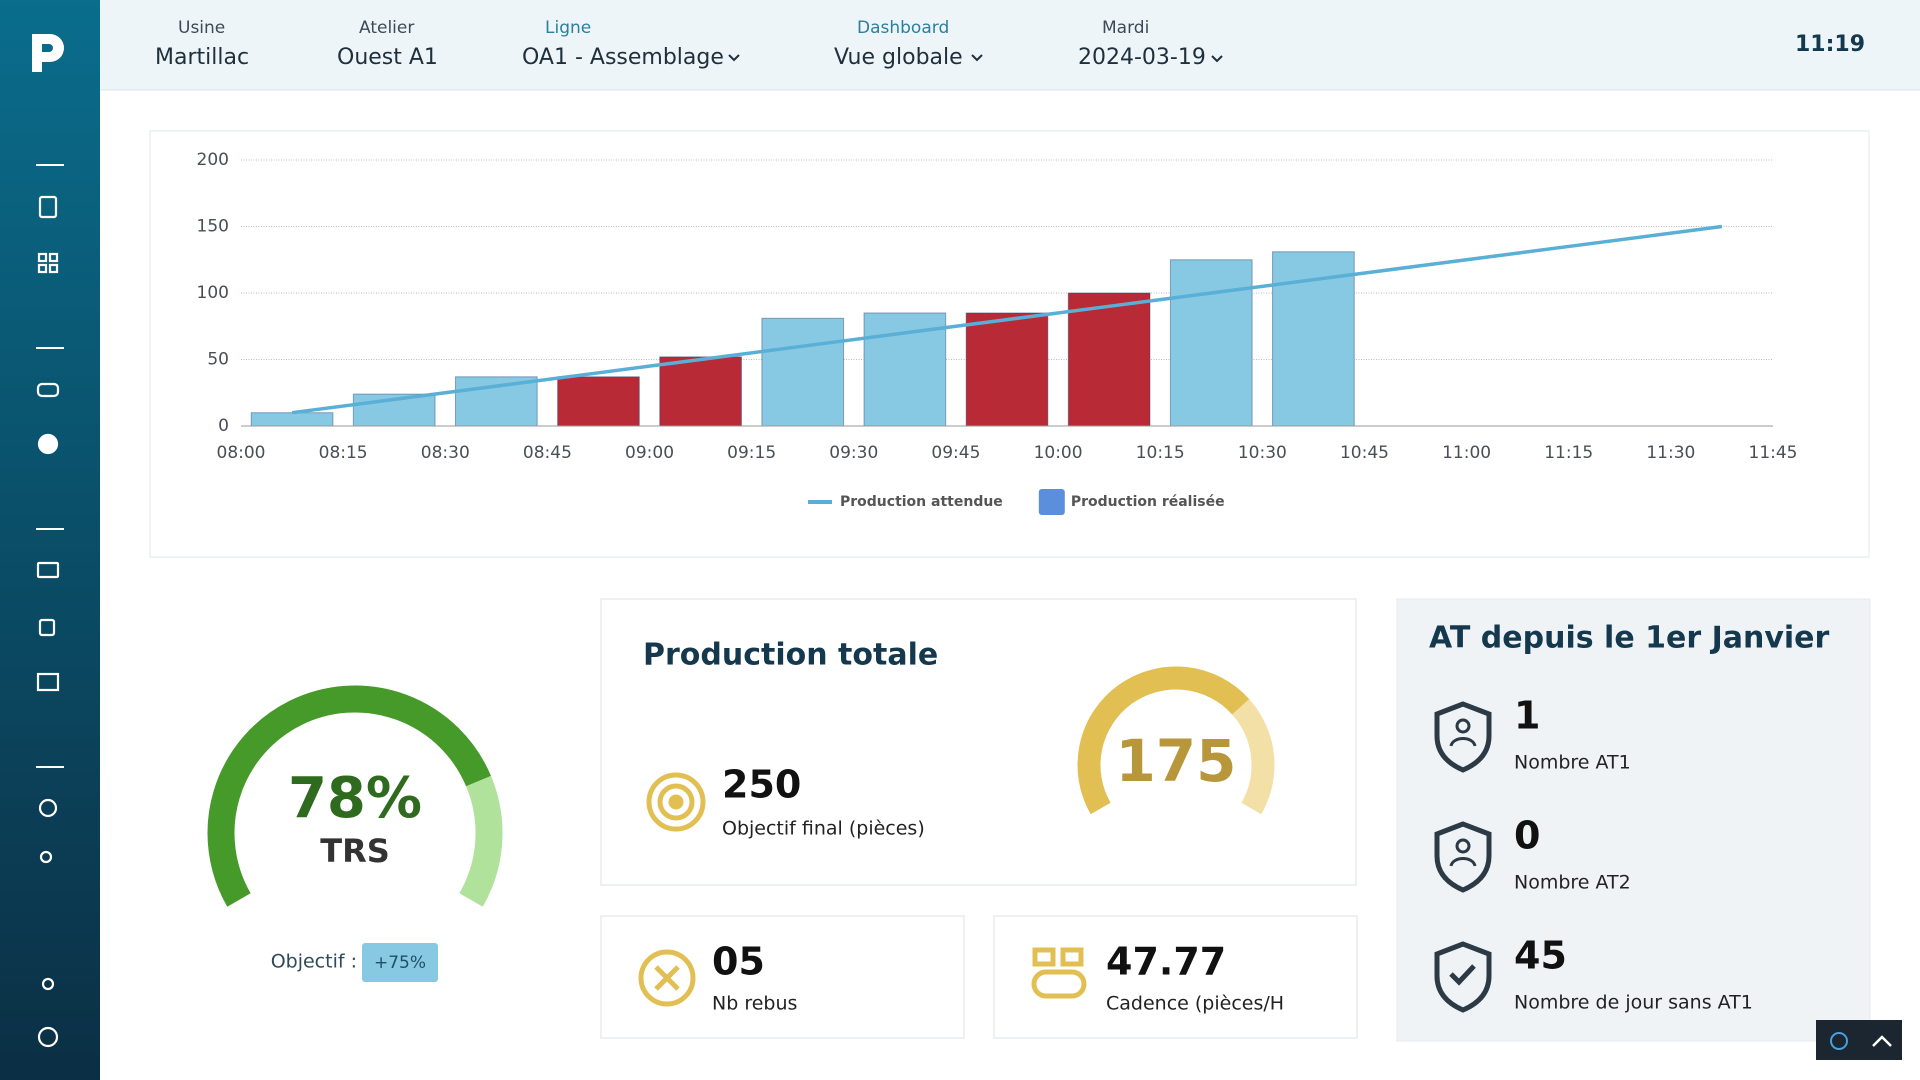 The image size is (1920, 1080). Describe the element at coordinates (48, 207) in the screenshot. I see `nav-icon-clipboard` at that location.